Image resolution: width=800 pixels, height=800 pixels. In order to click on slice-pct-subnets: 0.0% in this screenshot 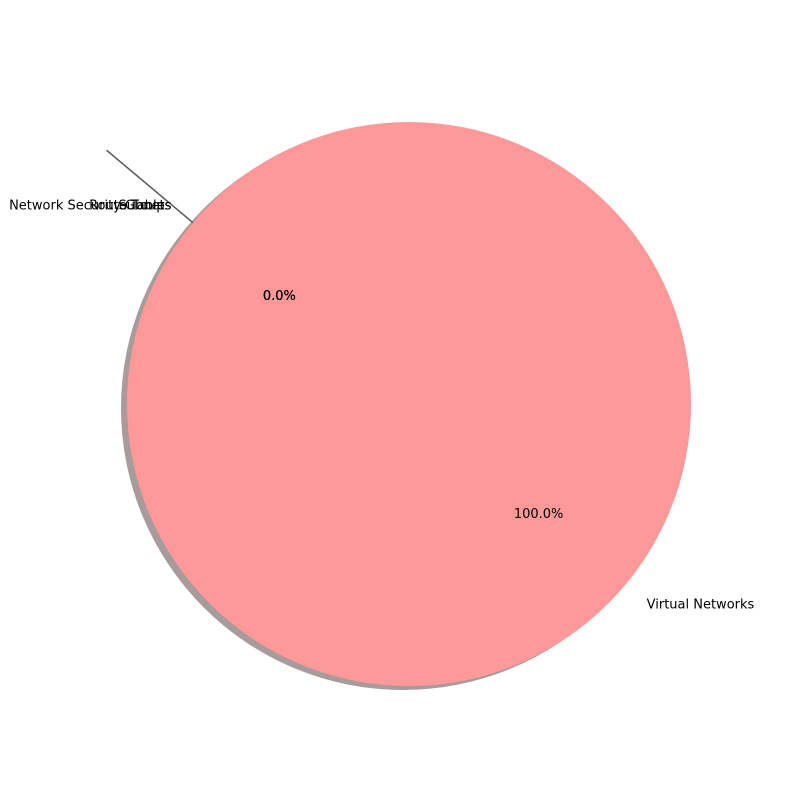, I will do `click(279, 296)`.